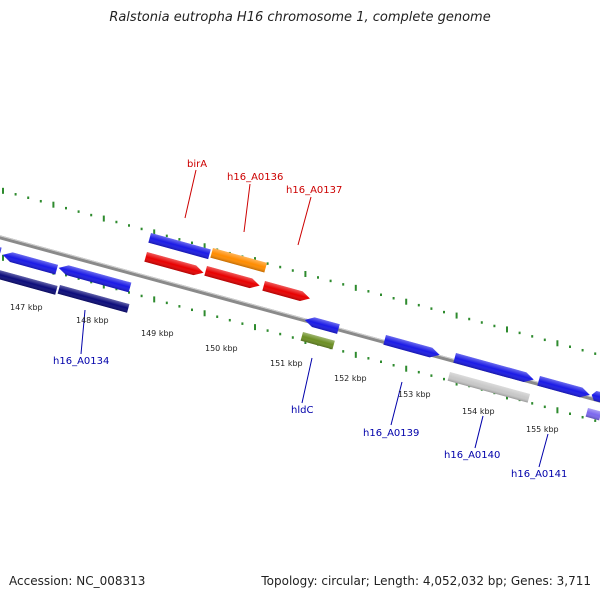  What do you see at coordinates (81, 361) in the screenshot?
I see `gene-label-h16_a0134: h16_A0134` at bounding box center [81, 361].